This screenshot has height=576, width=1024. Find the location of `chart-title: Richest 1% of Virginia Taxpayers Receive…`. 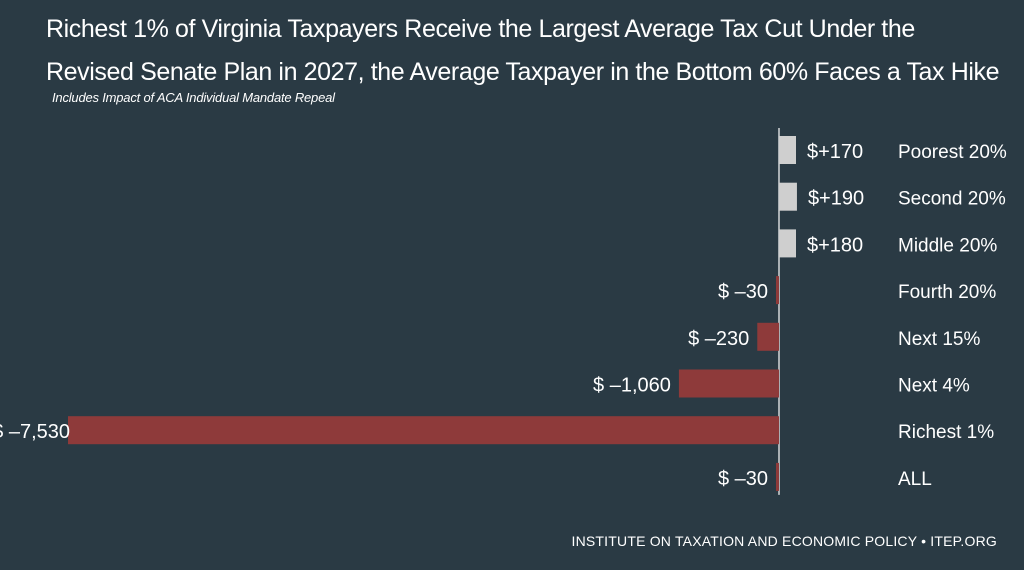

chart-title: Richest 1% of Virginia Taxpayers Receive… is located at coordinates (523, 50).